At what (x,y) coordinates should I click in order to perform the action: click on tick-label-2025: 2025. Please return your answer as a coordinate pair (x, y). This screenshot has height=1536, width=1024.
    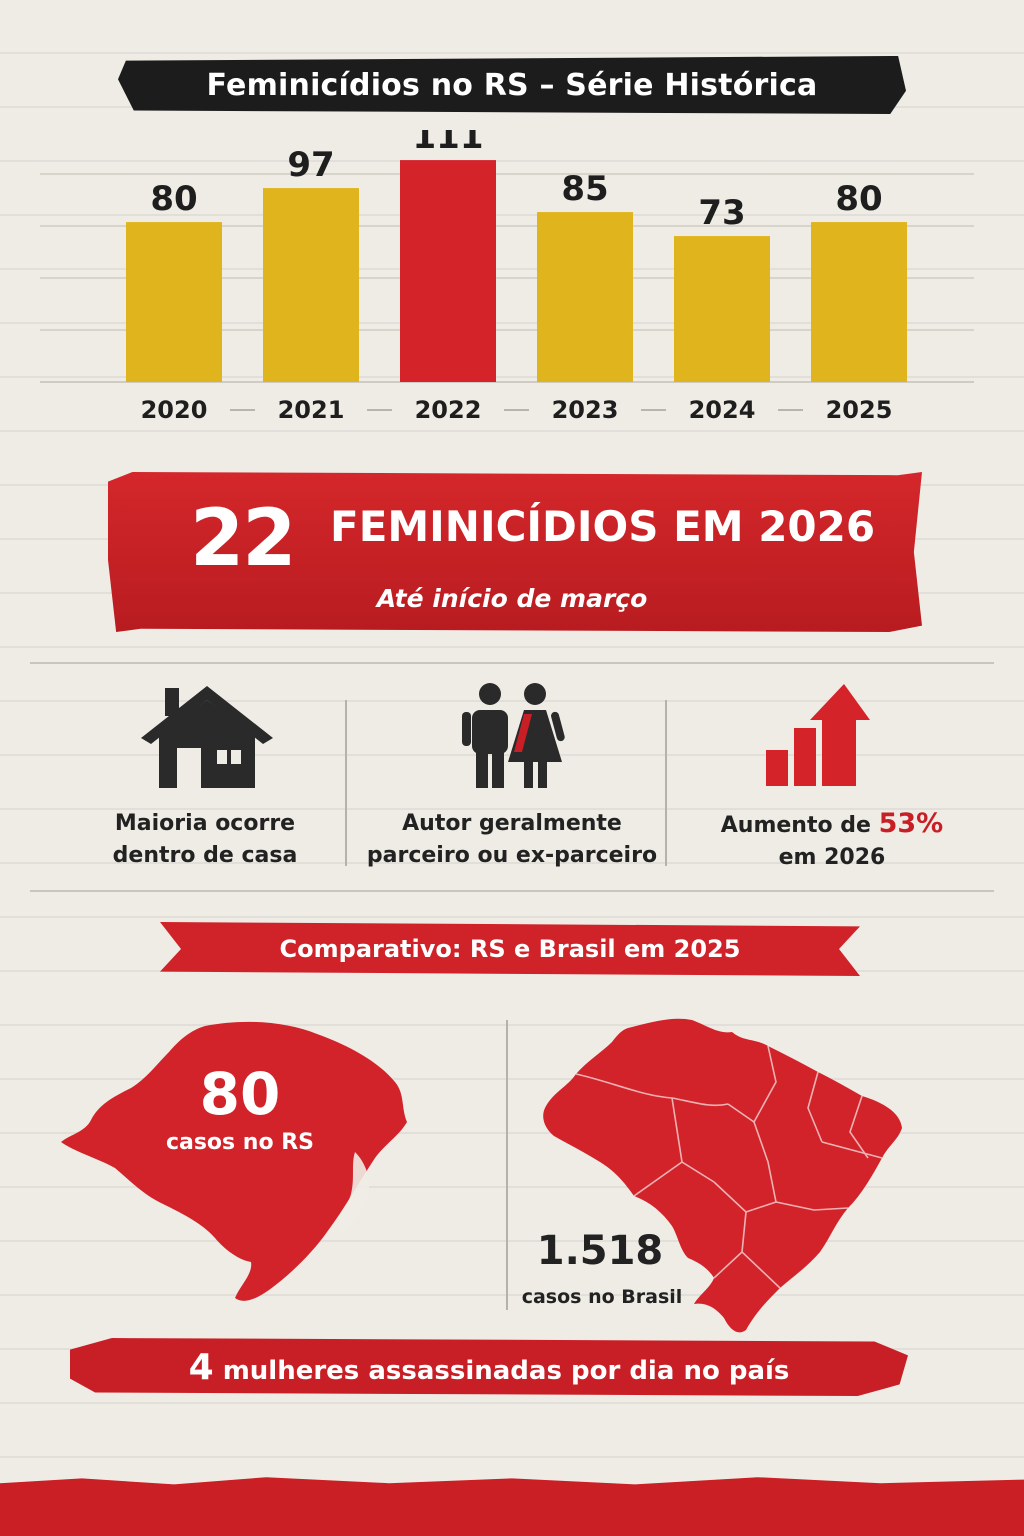
    Looking at the image, I should click on (859, 410).